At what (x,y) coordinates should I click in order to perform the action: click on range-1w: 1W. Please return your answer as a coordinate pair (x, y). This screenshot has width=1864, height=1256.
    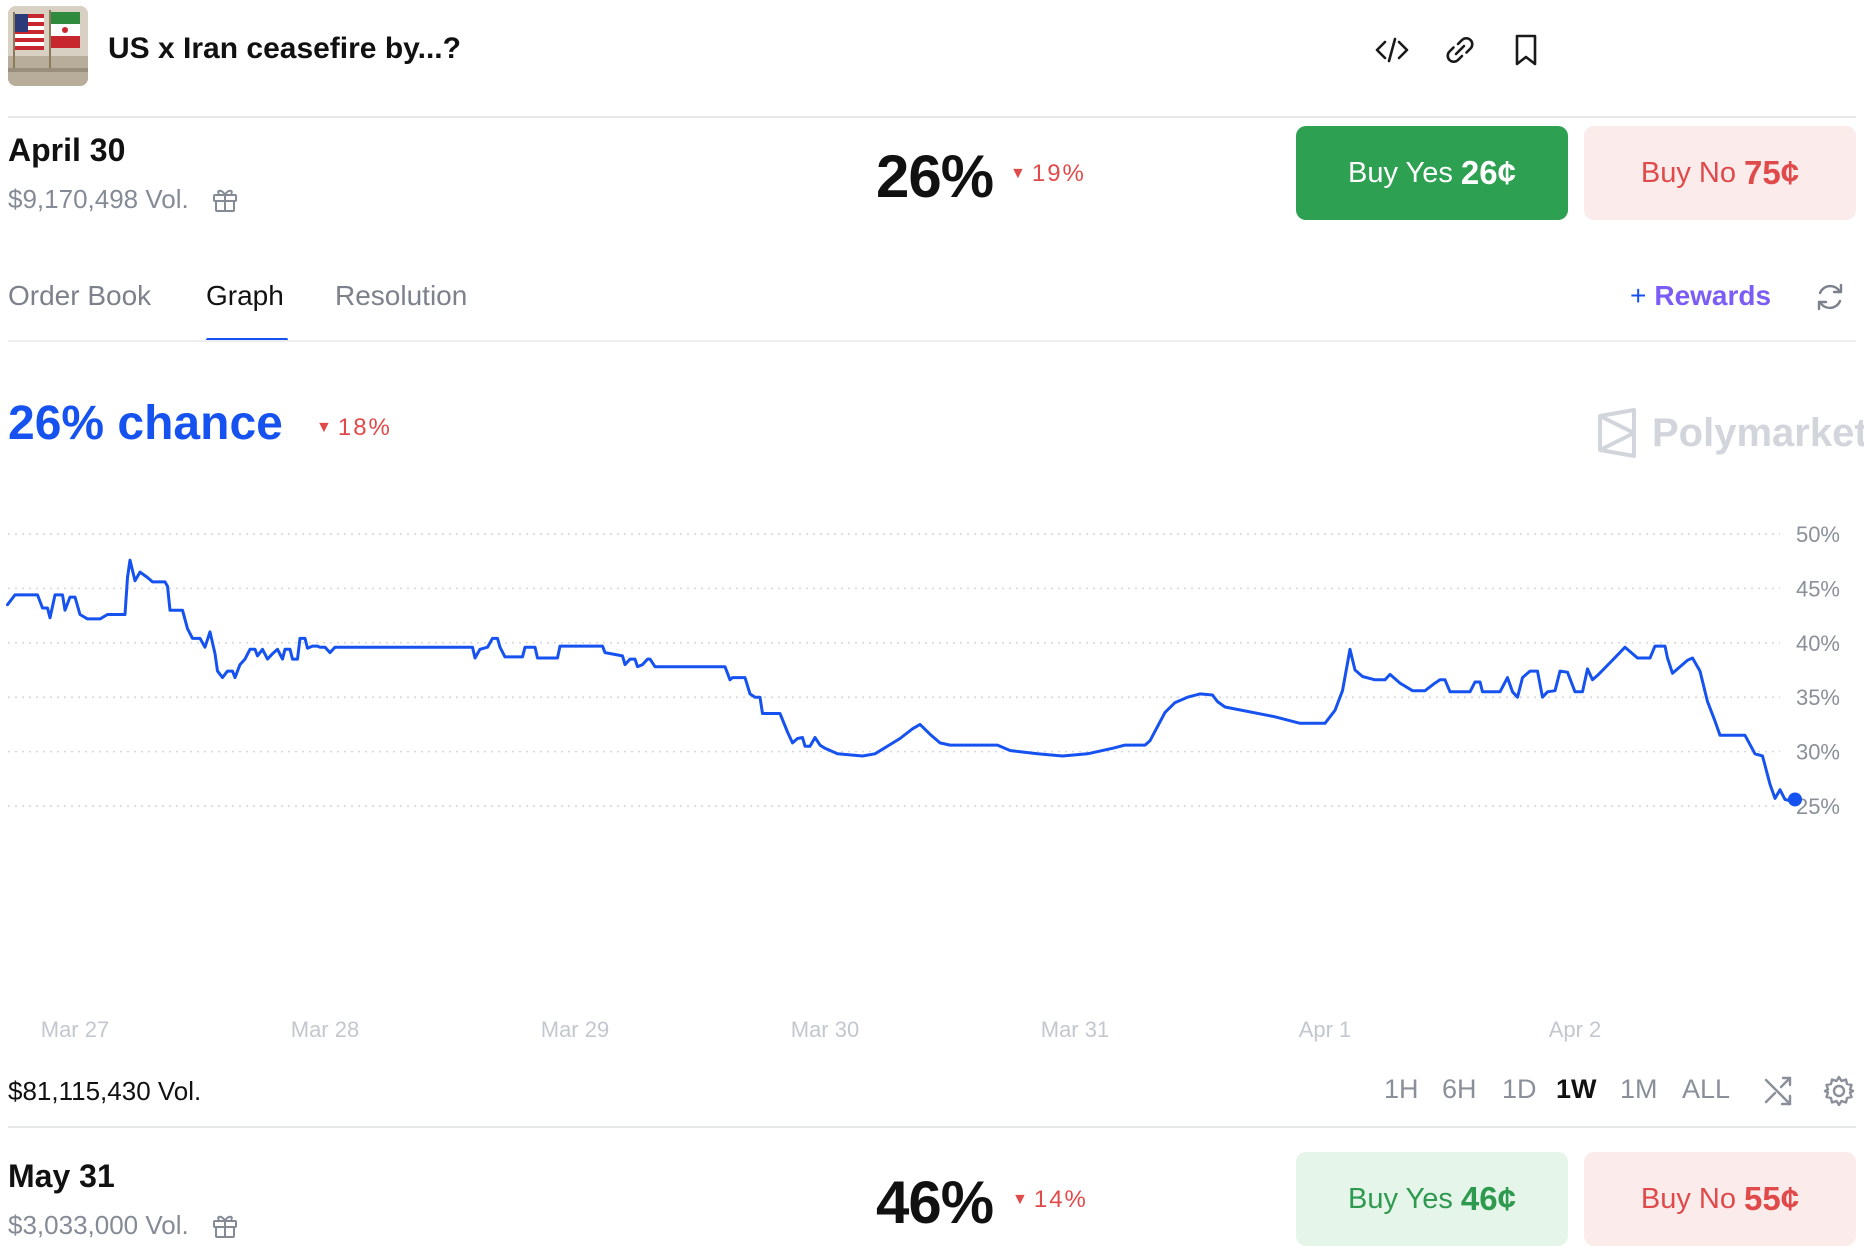
    Looking at the image, I should click on (1576, 1089).